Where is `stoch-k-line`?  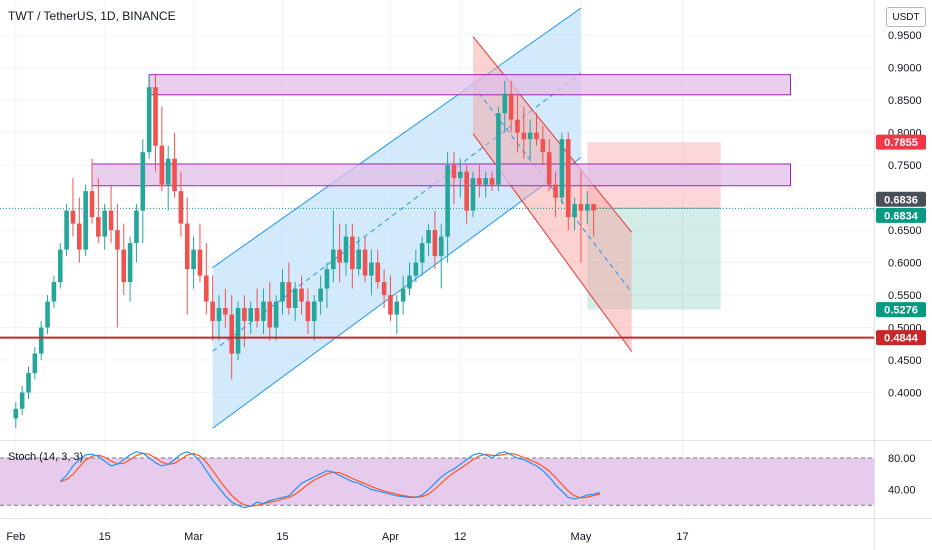 stoch-k-line is located at coordinates (330, 480).